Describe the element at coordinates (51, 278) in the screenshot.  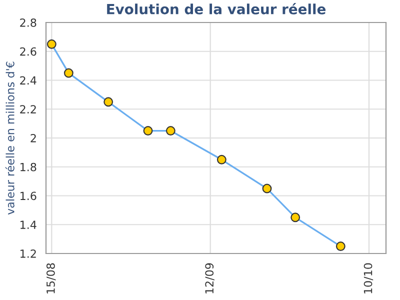
I see `x-tick-label: 15/08` at that location.